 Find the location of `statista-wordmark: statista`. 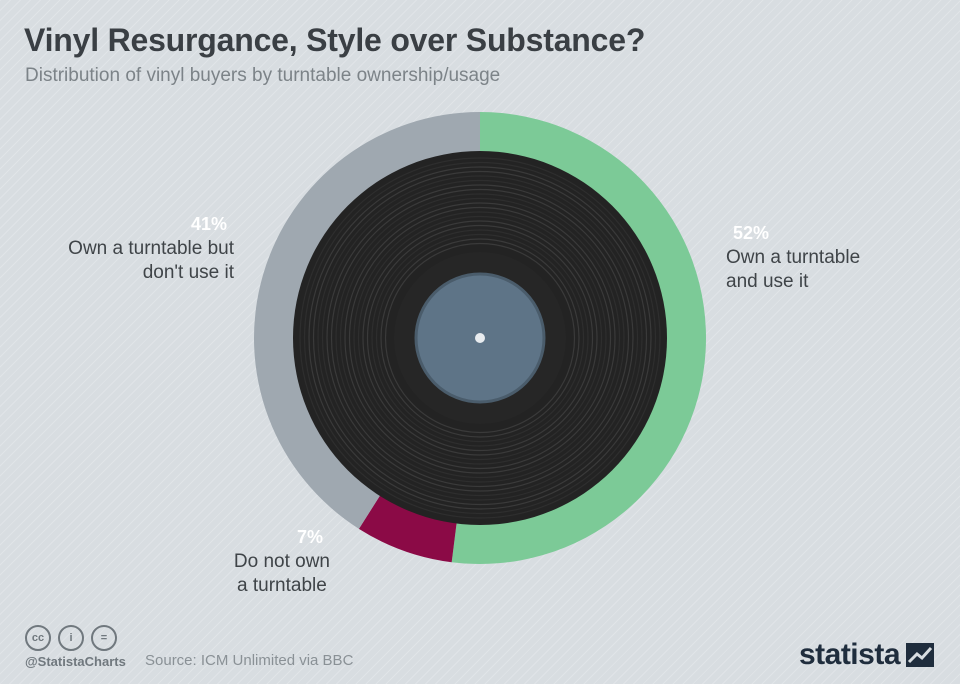

statista-wordmark: statista is located at coordinates (849, 654).